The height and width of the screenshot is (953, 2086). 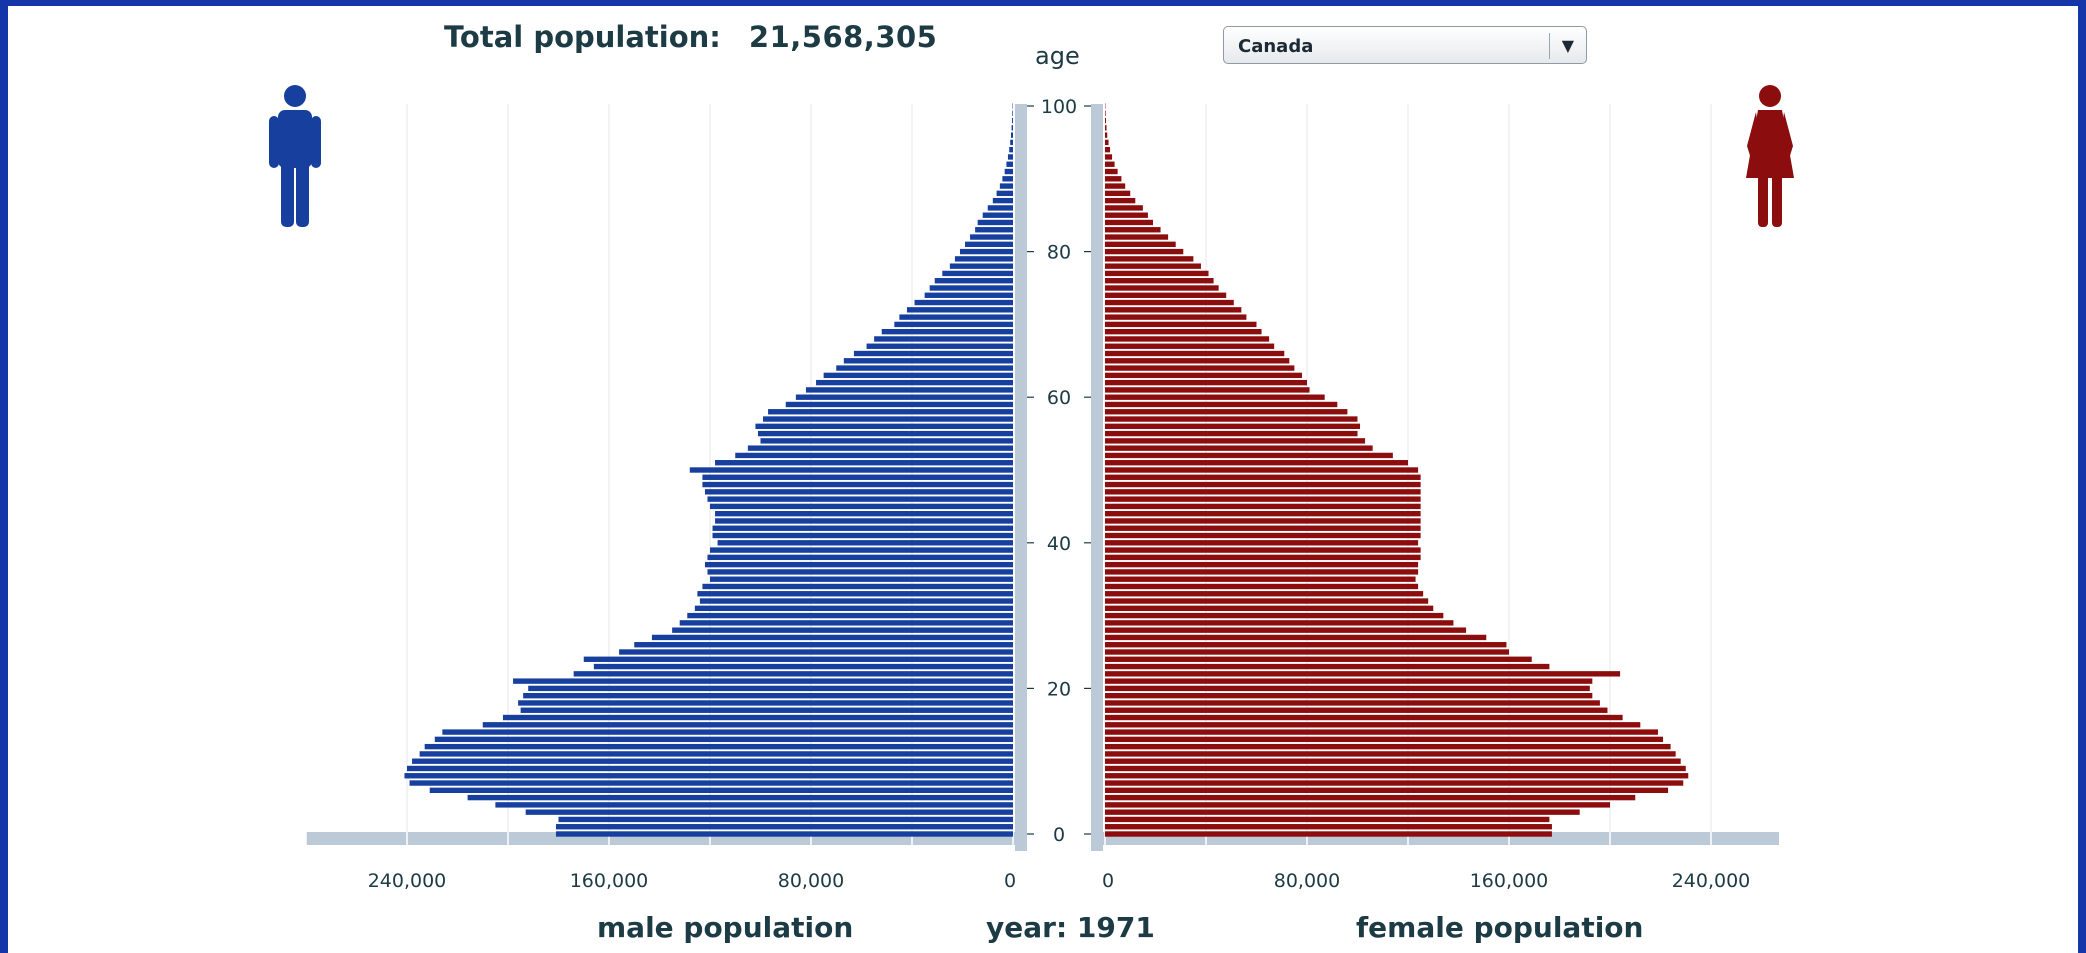 I want to click on male-age-axis-strip, so click(x=1021, y=477).